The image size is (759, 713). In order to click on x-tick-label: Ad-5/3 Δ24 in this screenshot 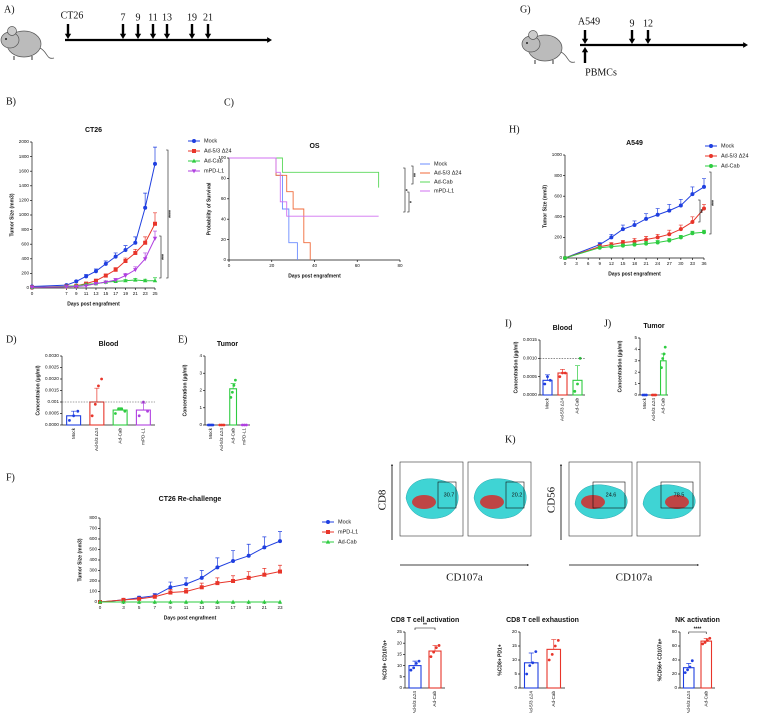, I will do `click(562, 409)`.